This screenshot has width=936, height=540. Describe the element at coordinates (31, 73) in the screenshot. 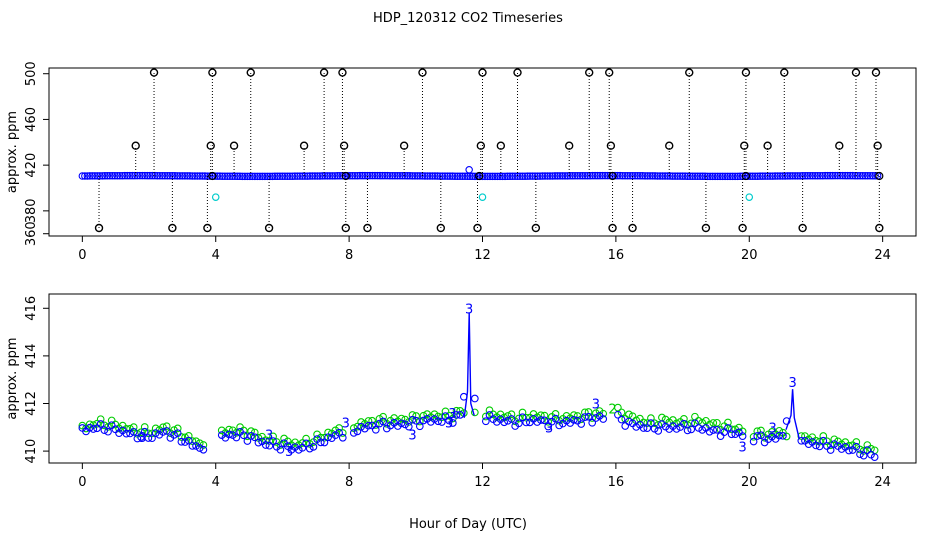

I see `y-tick-label: 500` at that location.